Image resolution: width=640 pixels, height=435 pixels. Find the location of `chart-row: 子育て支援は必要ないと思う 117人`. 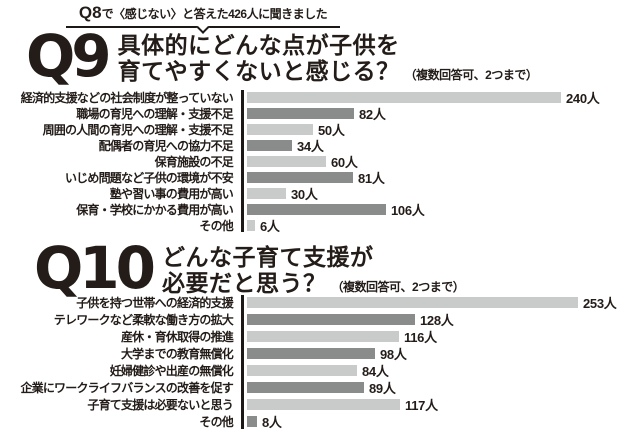

chart-row: 子育て支援は必要ないと思う 117人 is located at coordinates (320, 404).